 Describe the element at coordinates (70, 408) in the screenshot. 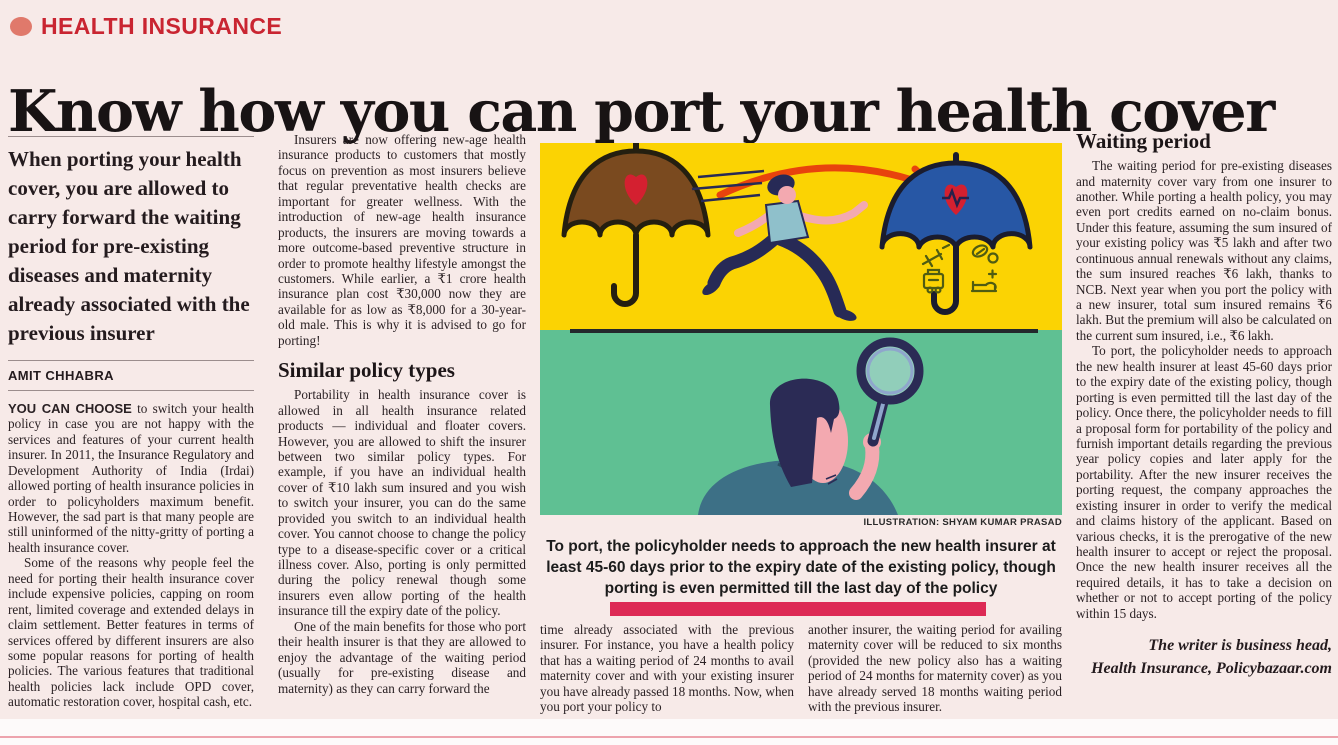

I see `lead-in: YOU CAN CHOOSE` at that location.